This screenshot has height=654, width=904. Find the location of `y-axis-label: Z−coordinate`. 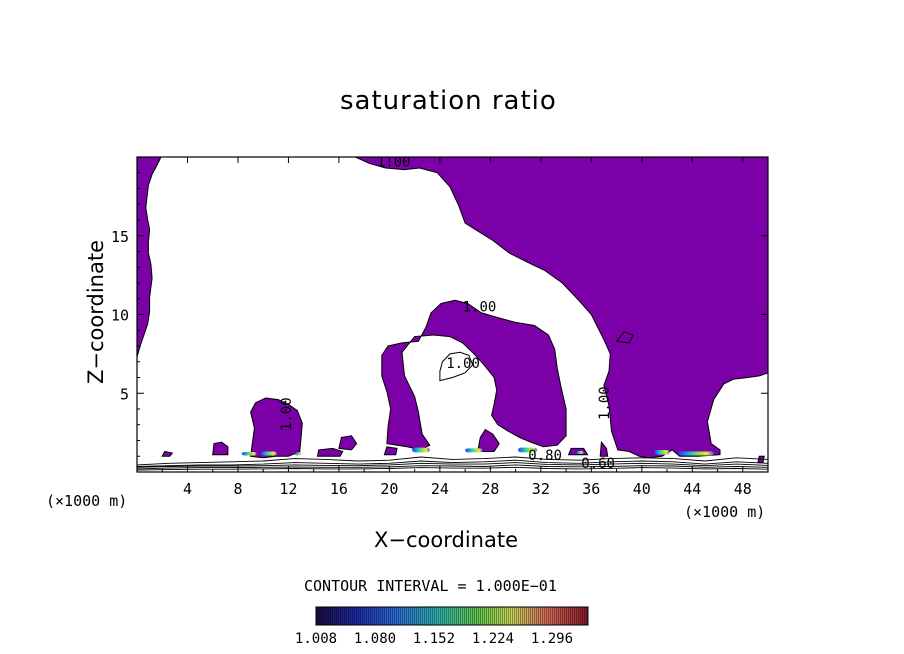

y-axis-label: Z−coordinate is located at coordinates (96, 312).